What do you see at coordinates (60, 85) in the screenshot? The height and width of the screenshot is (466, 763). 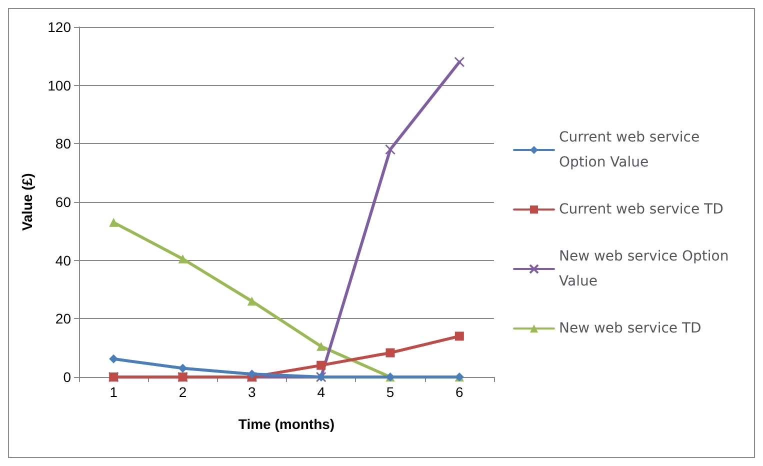 I see `y-tick-label: 100` at bounding box center [60, 85].